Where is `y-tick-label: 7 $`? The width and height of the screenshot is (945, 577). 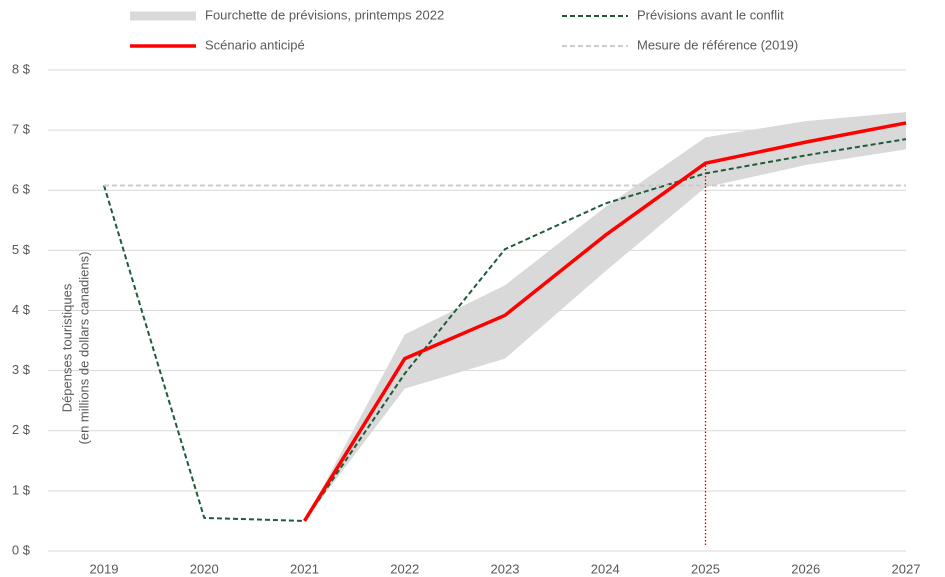 y-tick-label: 7 $ is located at coordinates (21, 129).